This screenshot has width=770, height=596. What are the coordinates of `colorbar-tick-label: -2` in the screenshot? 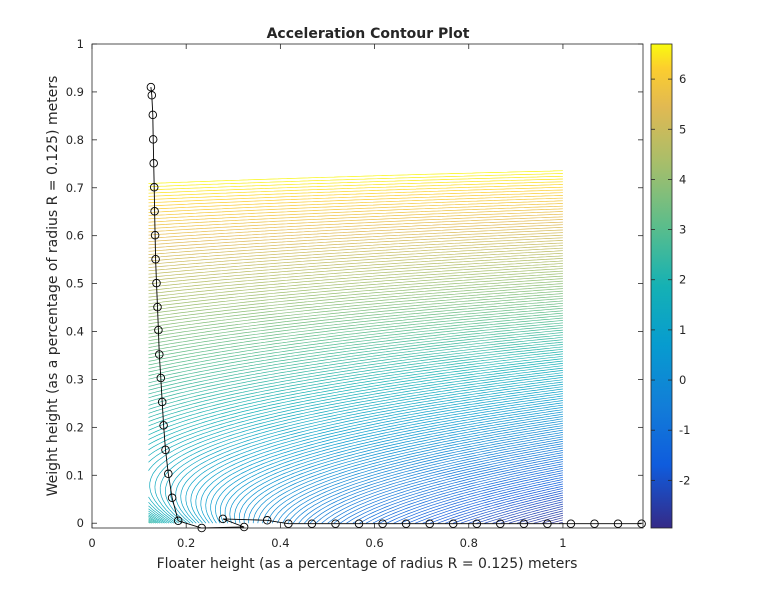 It's located at (684, 480).